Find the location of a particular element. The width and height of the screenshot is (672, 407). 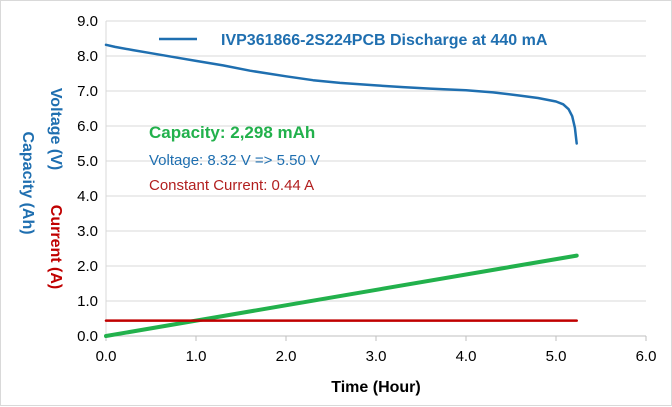

annotation-2: Constant Current: 0.44 A is located at coordinates (231, 185).